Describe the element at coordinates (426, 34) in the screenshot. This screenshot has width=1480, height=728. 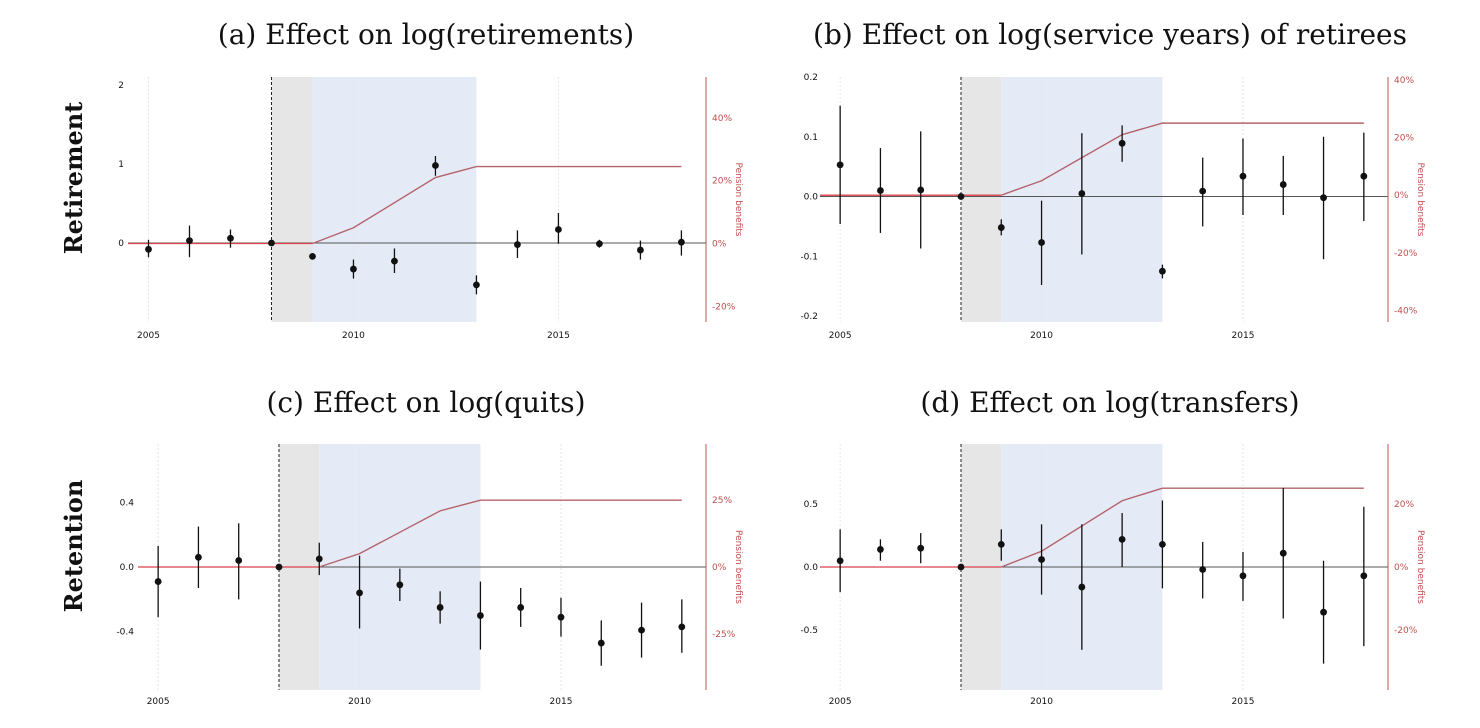
I see `panel-title: (a) Effect on log(retirements)` at that location.